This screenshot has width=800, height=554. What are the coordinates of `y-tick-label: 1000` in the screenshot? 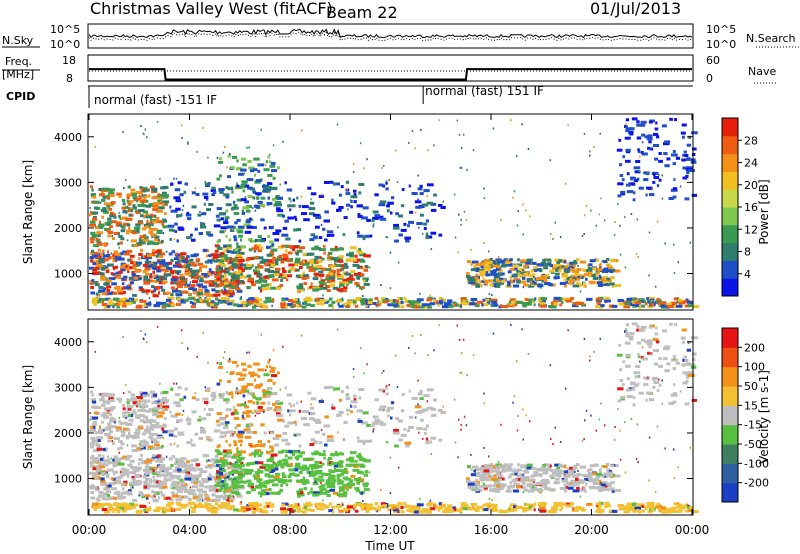 It's located at (68, 274).